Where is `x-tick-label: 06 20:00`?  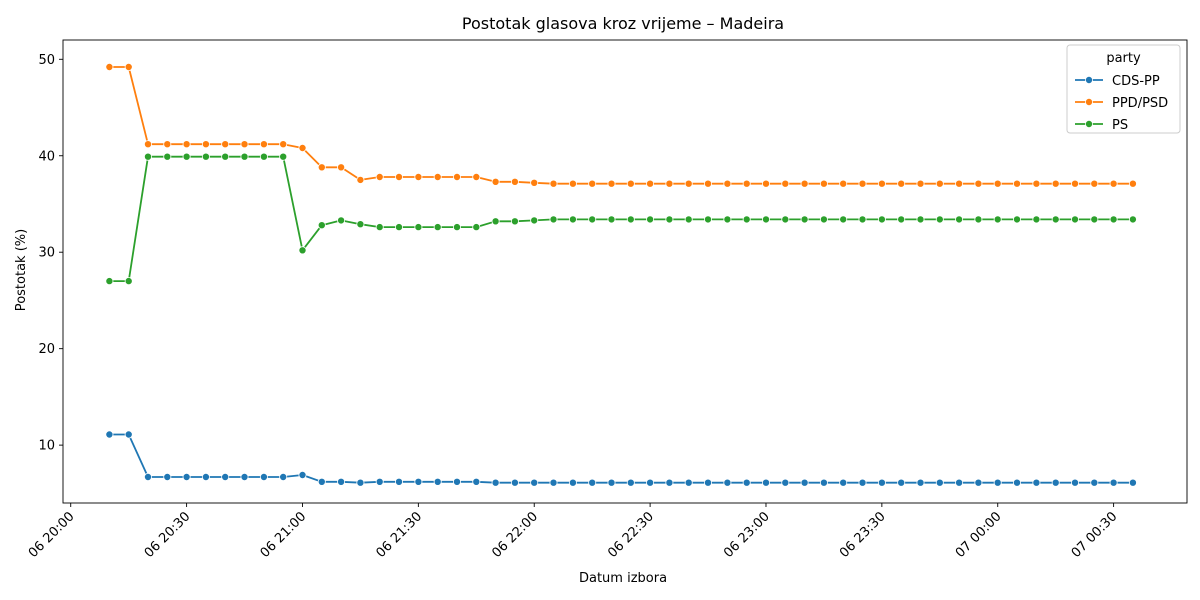
x-tick-label: 06 20:00 is located at coordinates (52, 535).